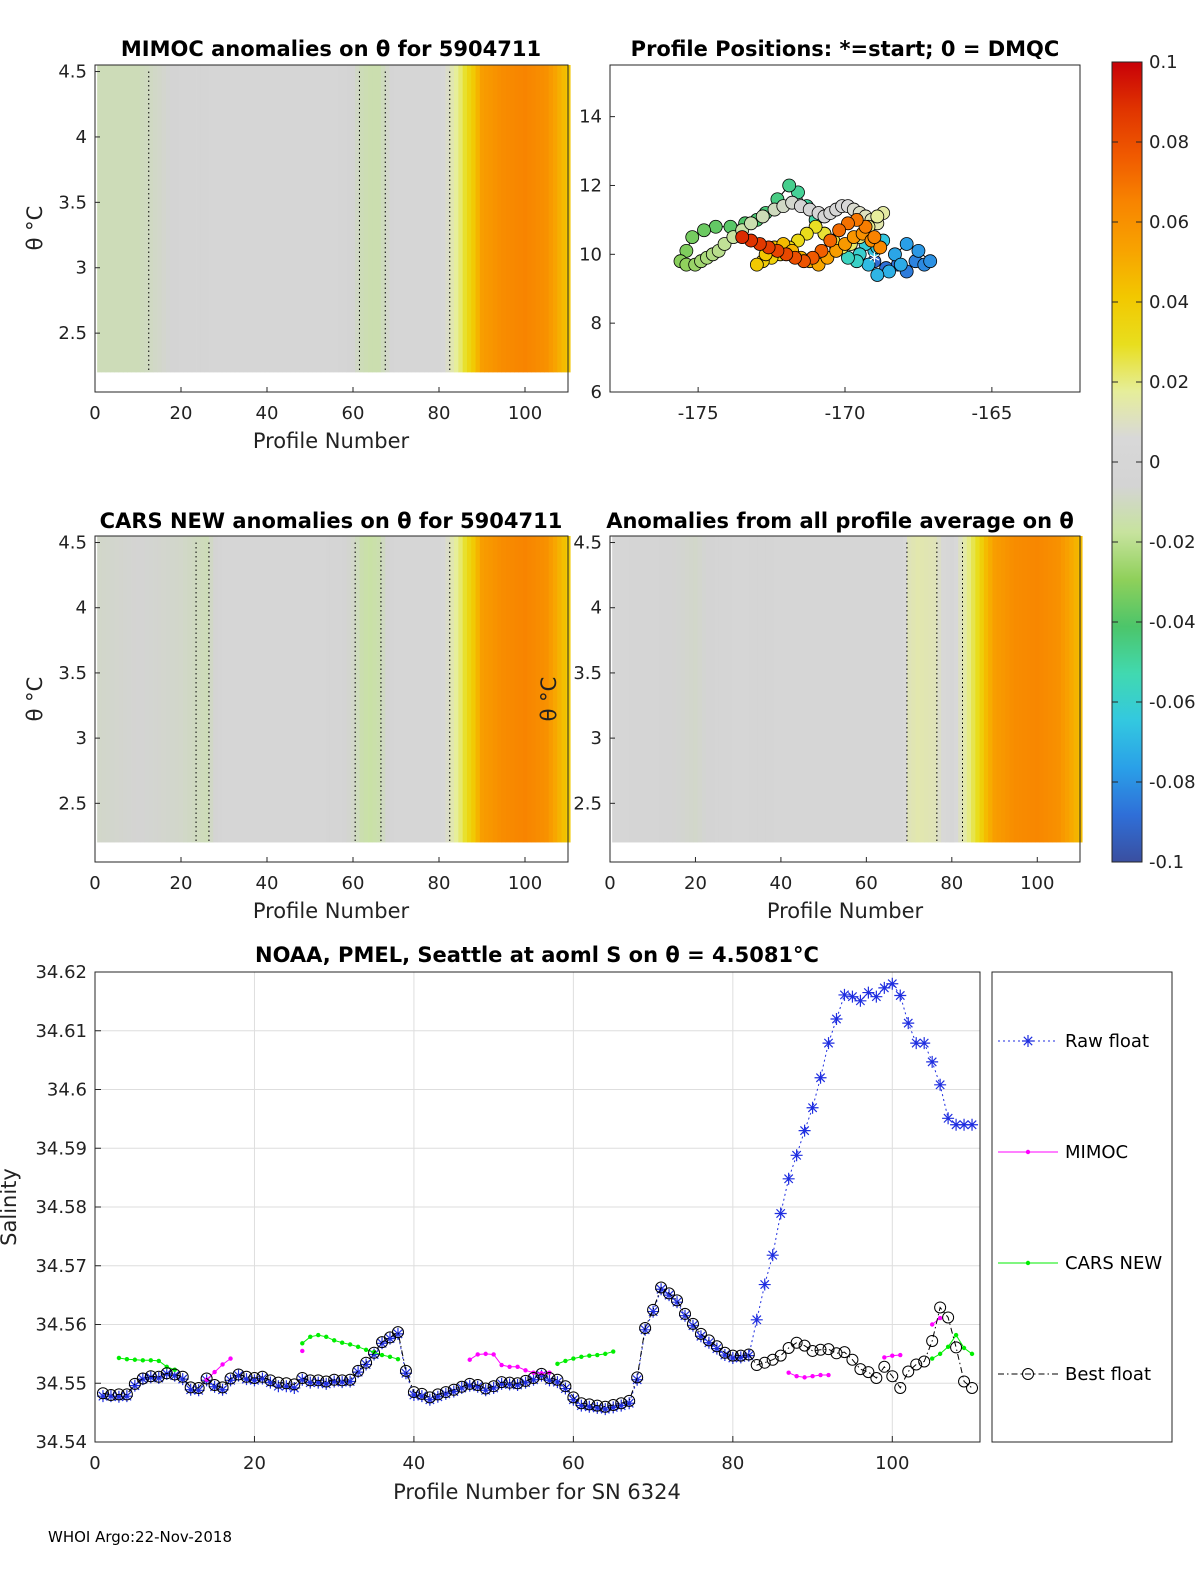 The width and height of the screenshot is (1200, 1575). I want to click on y-tick-label: 34.55, so click(61, 1383).